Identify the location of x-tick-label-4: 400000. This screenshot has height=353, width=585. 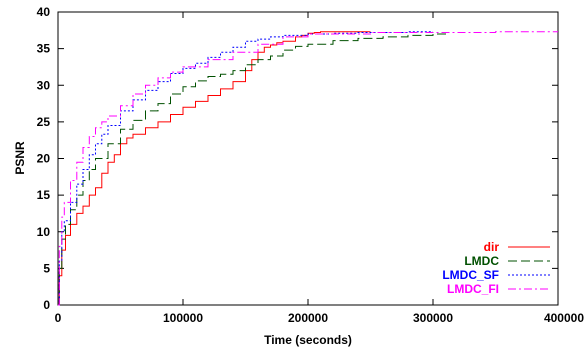
(564, 318).